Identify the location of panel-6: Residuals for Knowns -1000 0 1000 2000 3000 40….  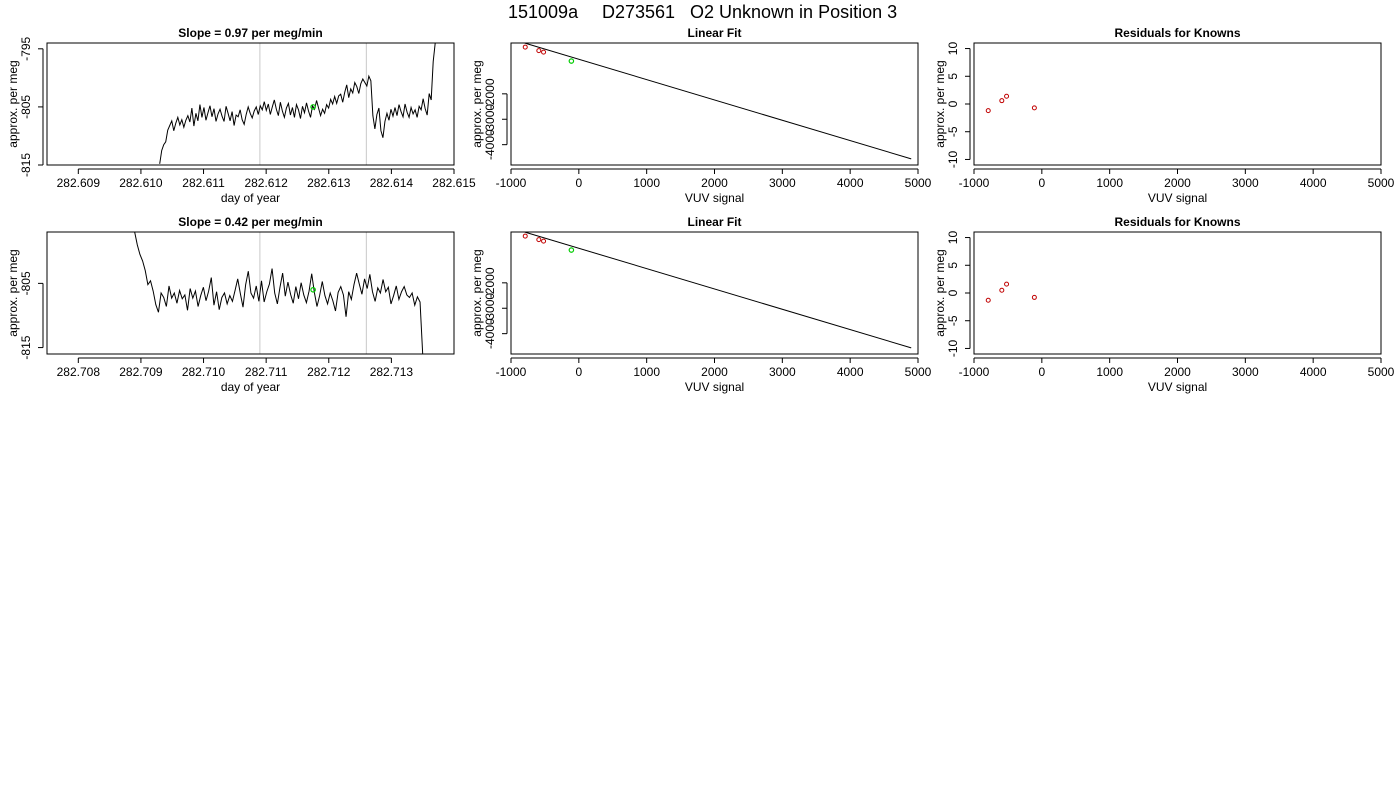
(1164, 304).